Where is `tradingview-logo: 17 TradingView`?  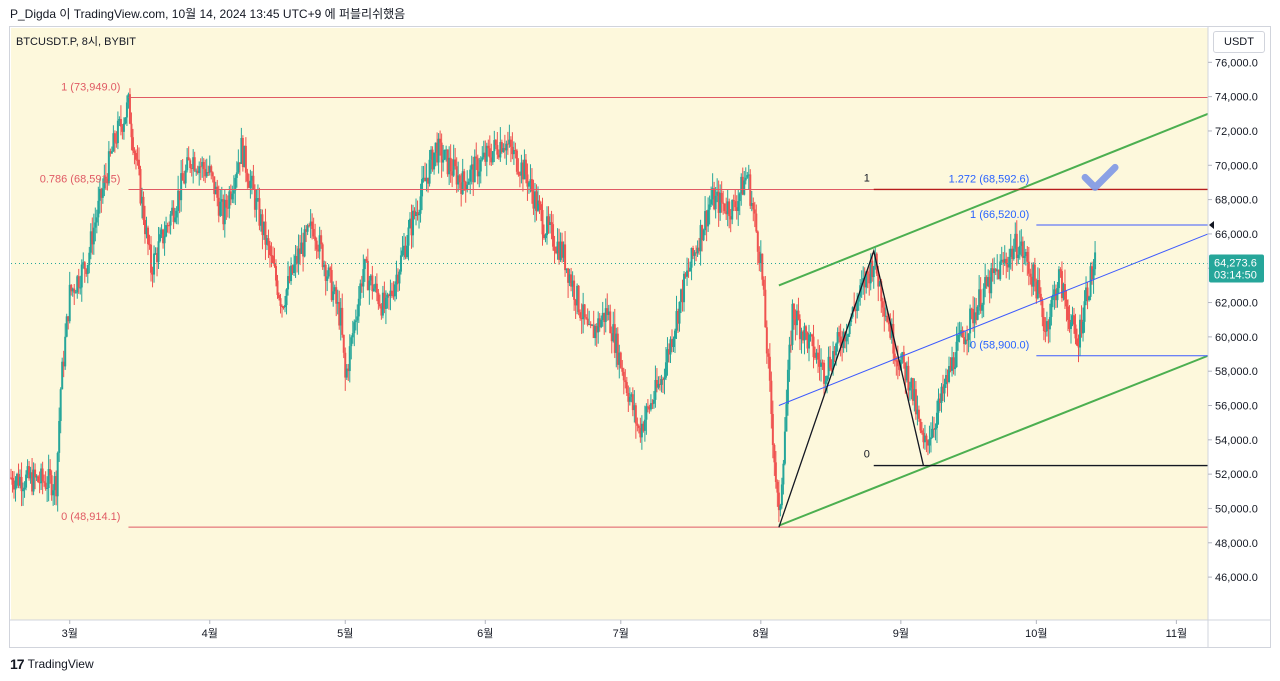
tradingview-logo: 17 TradingView is located at coordinates (52, 664).